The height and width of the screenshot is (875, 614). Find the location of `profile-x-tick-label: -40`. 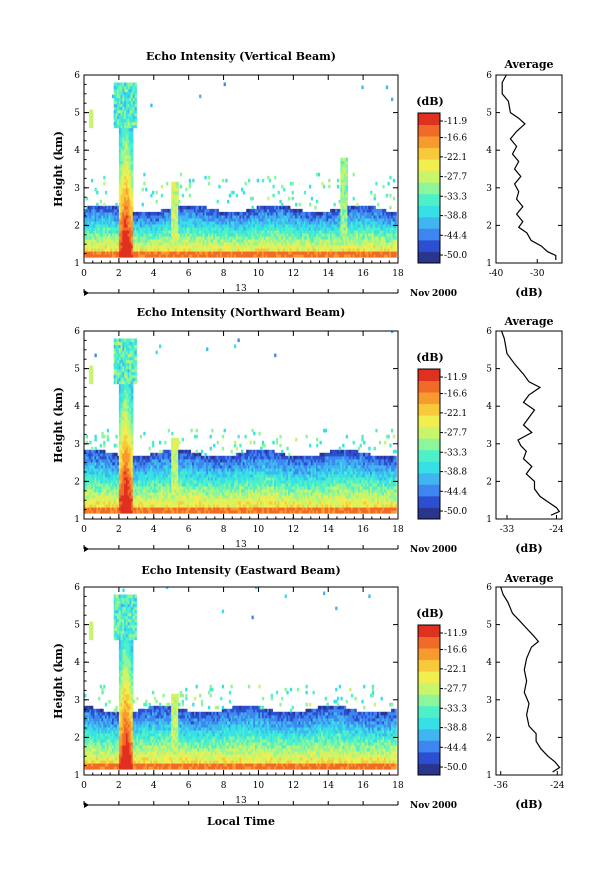

profile-x-tick-label: -40 is located at coordinates (496, 274).